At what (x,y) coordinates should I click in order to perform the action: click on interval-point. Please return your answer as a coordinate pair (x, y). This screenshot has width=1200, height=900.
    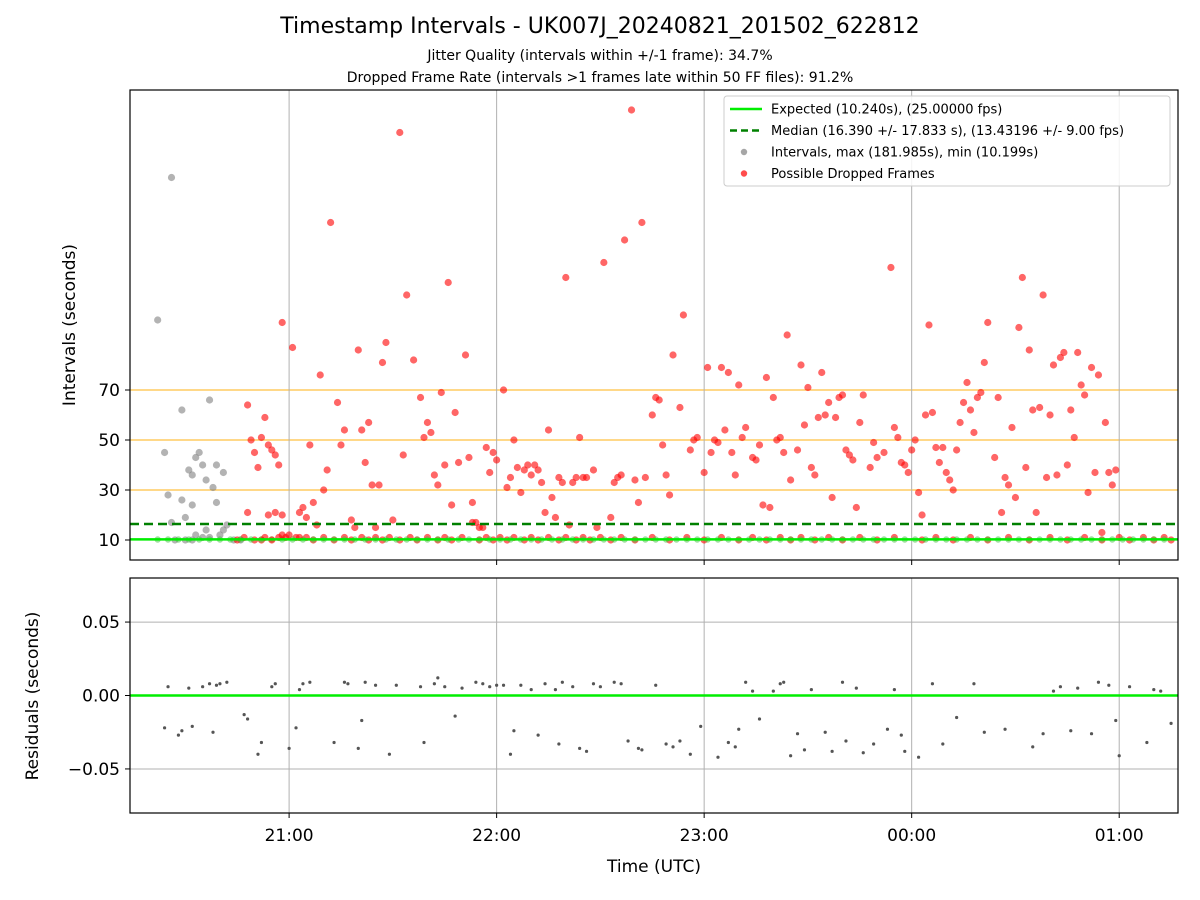
    Looking at the image, I should click on (223, 530).